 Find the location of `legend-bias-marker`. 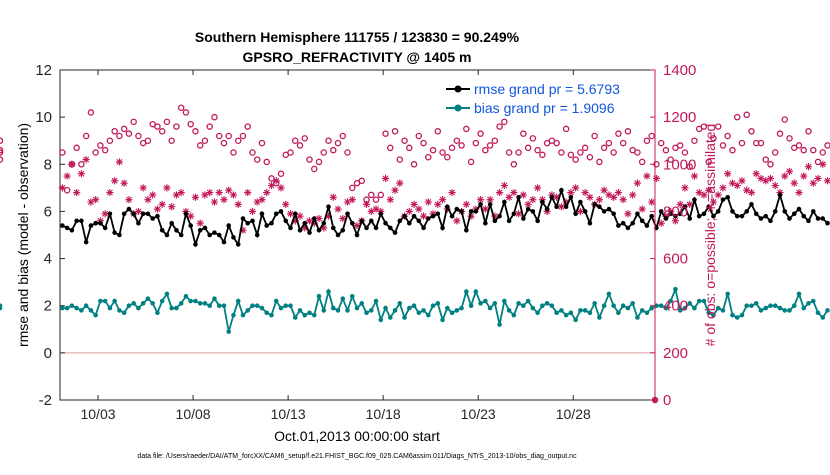

legend-bias-marker is located at coordinates (458, 108).